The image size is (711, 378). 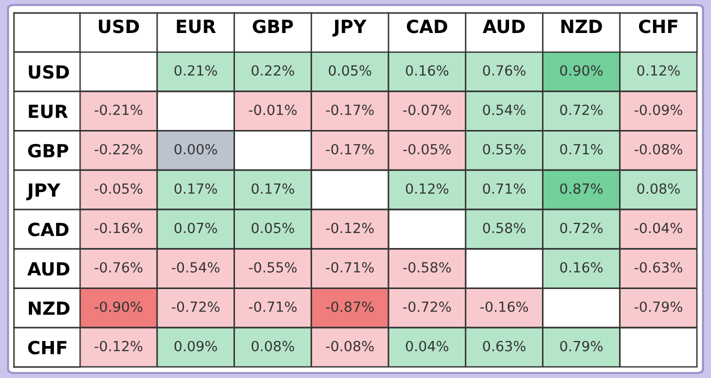 I want to click on x-tick-label: USD, so click(x=118, y=27).